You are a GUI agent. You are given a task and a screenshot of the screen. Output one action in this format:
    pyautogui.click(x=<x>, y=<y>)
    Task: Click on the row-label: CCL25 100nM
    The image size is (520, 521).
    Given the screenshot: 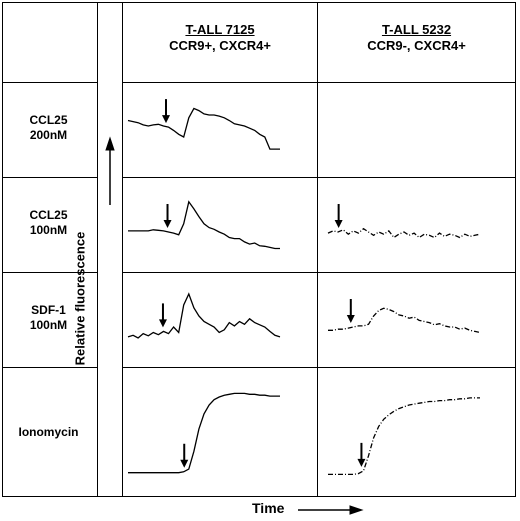 What is the action you would take?
    pyautogui.click(x=48, y=223)
    